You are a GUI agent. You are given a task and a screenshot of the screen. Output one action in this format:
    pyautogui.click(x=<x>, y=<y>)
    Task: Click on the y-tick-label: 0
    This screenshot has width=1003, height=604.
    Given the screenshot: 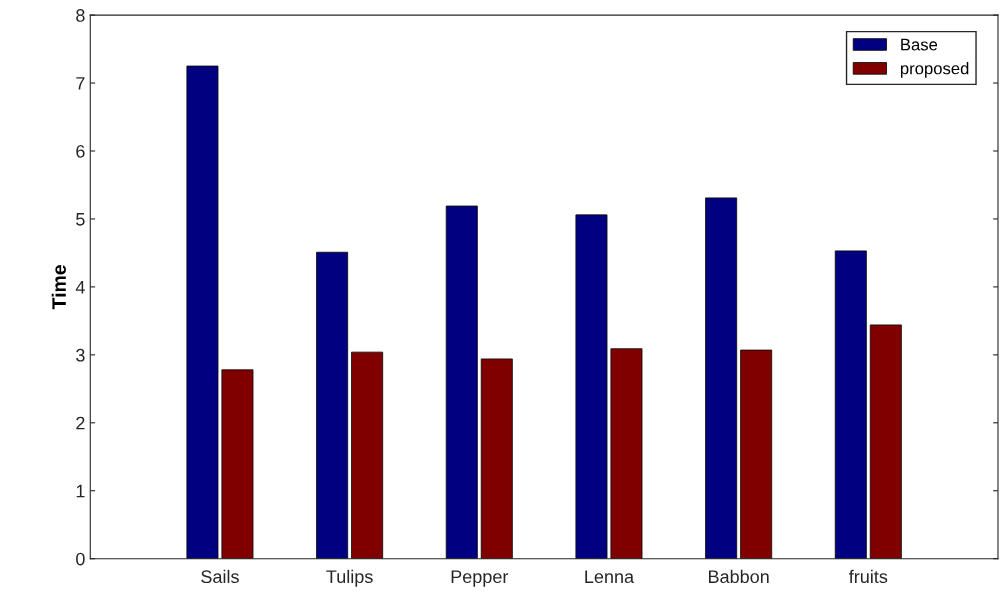 What is the action you would take?
    pyautogui.click(x=80, y=559)
    